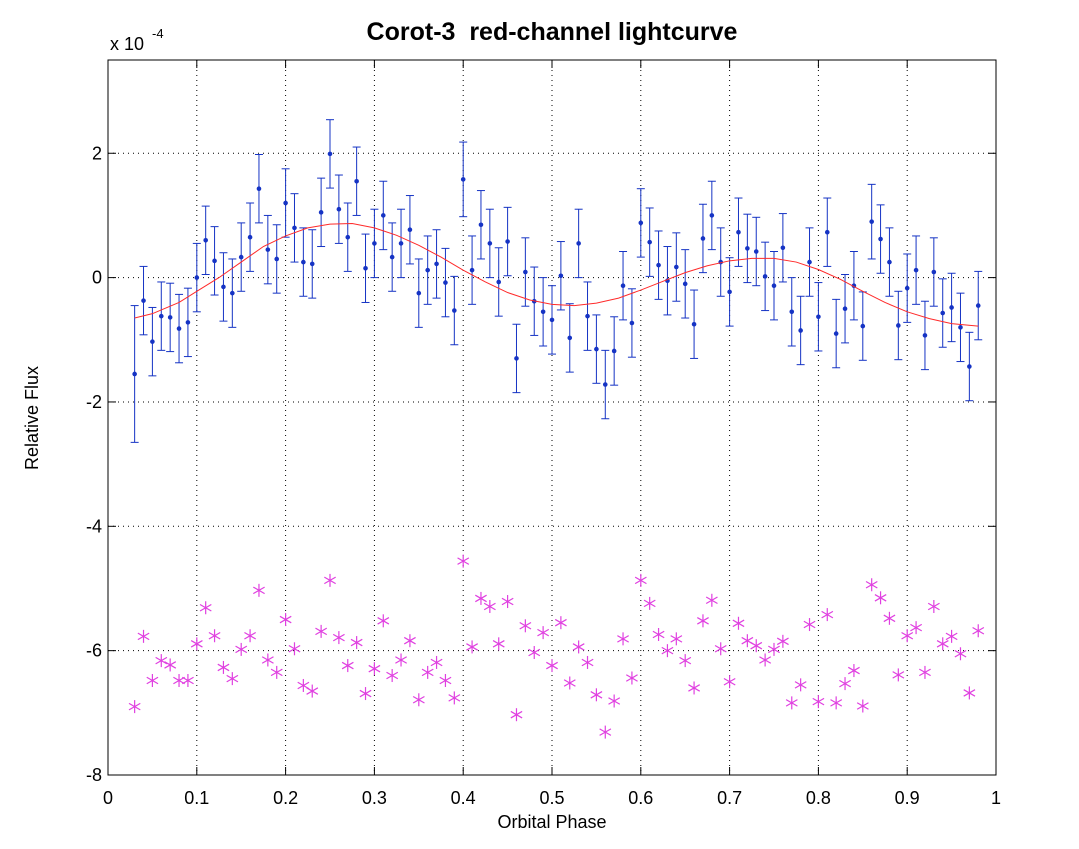 This screenshot has height=849, width=1079. I want to click on x-tick-label: 0.7, so click(729, 798).